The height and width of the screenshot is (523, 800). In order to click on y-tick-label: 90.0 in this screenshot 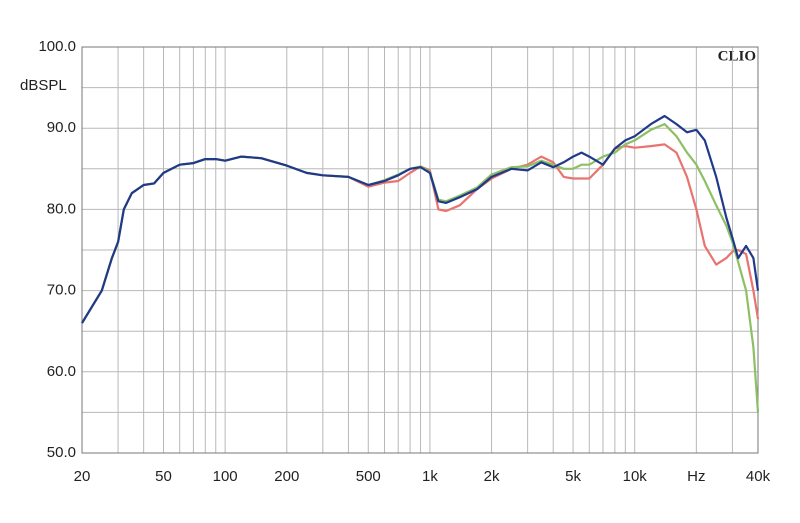, I will do `click(61, 127)`.